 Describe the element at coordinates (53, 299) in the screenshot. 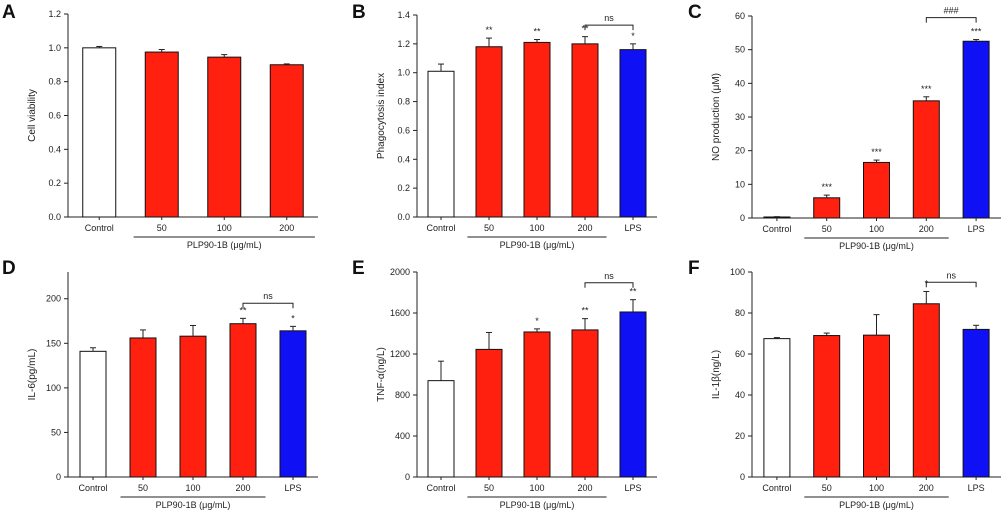

I see `y-tick-label: 200` at that location.